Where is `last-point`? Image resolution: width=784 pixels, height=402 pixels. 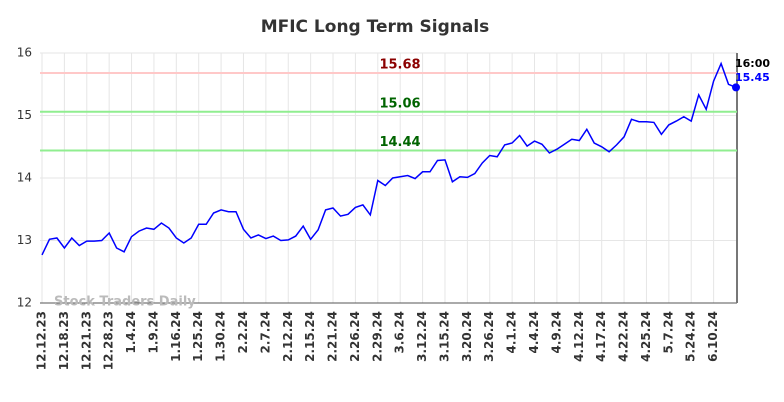 last-point is located at coordinates (736, 87).